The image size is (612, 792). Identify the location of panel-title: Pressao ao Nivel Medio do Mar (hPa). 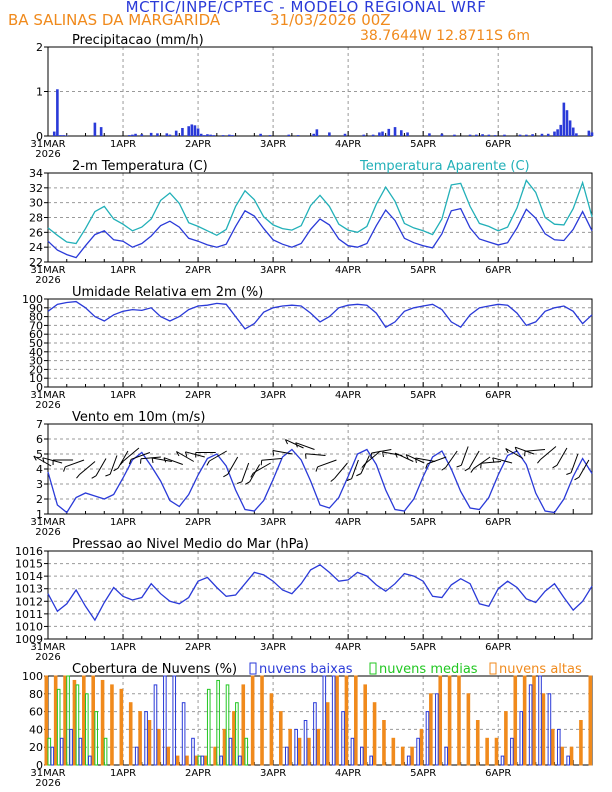
(190, 544).